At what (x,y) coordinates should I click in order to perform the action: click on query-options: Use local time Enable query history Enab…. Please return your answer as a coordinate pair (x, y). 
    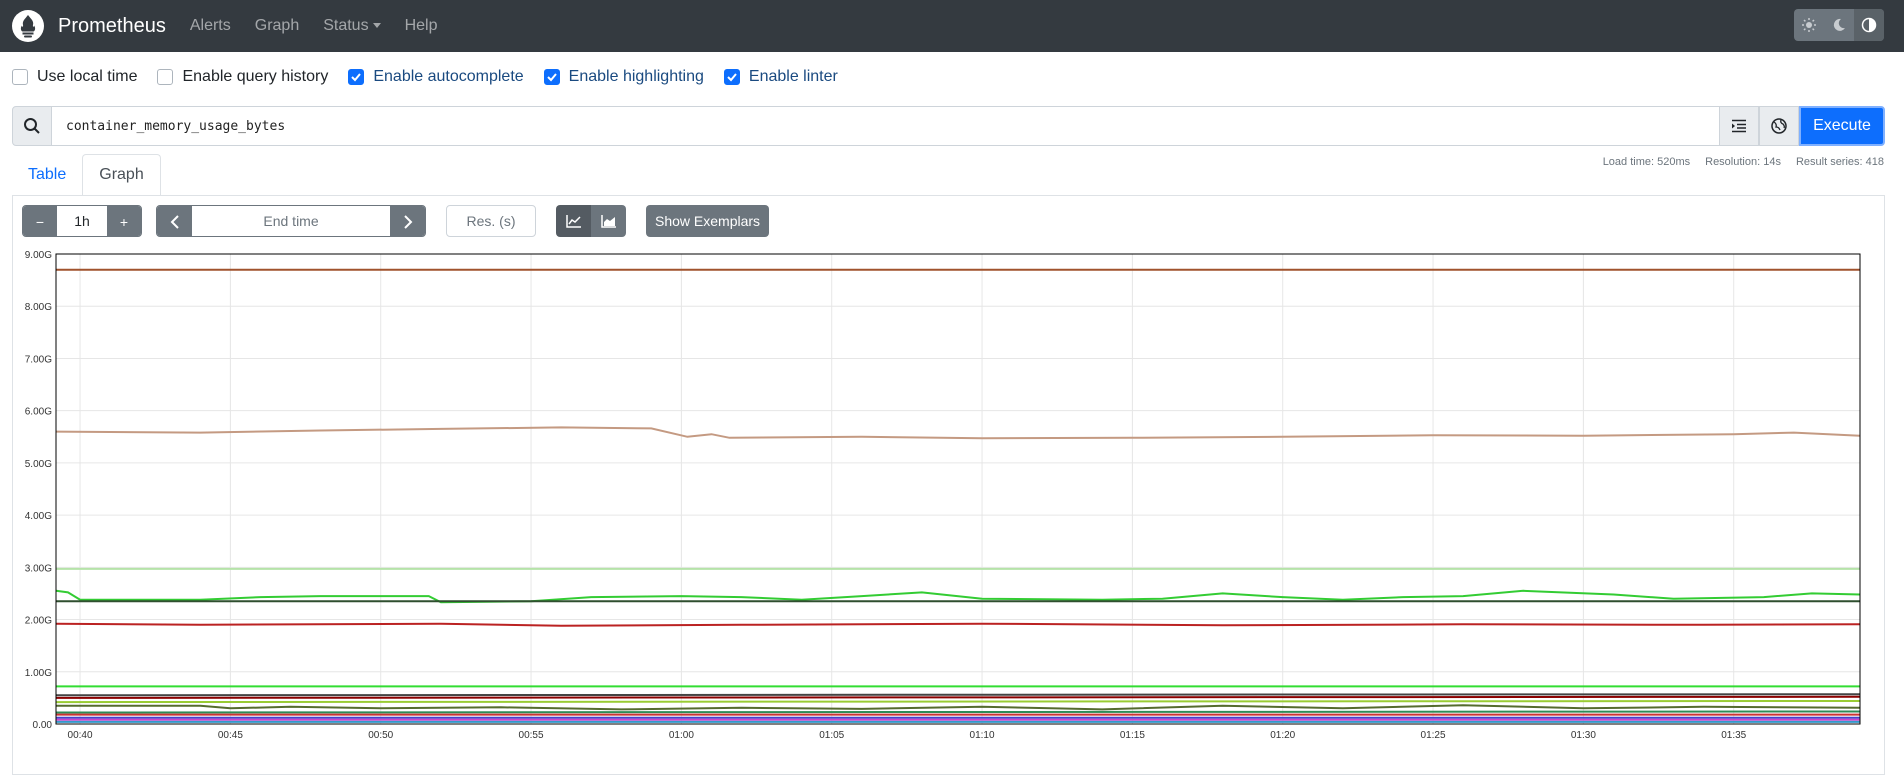
    Looking at the image, I should click on (435, 77).